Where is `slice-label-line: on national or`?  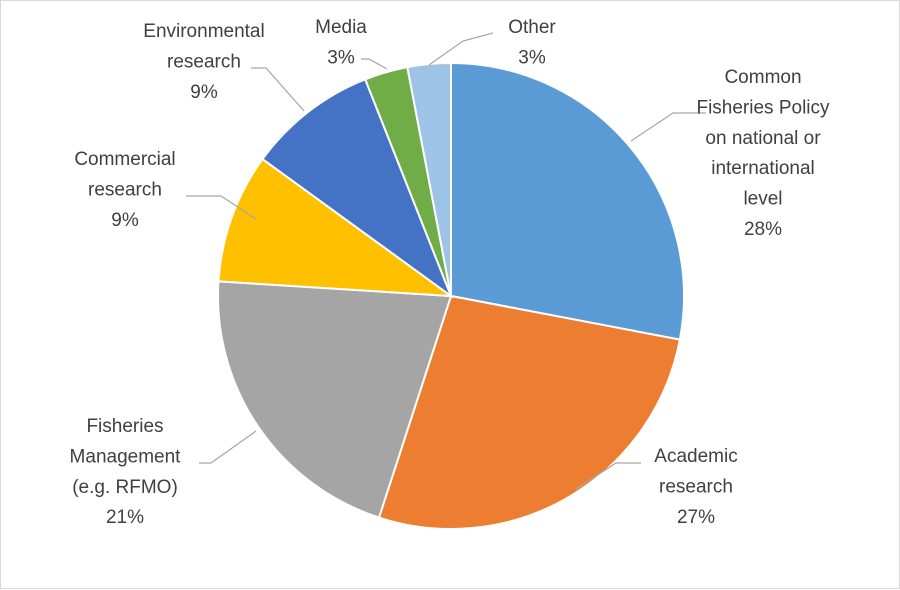 slice-label-line: on national or is located at coordinates (763, 138).